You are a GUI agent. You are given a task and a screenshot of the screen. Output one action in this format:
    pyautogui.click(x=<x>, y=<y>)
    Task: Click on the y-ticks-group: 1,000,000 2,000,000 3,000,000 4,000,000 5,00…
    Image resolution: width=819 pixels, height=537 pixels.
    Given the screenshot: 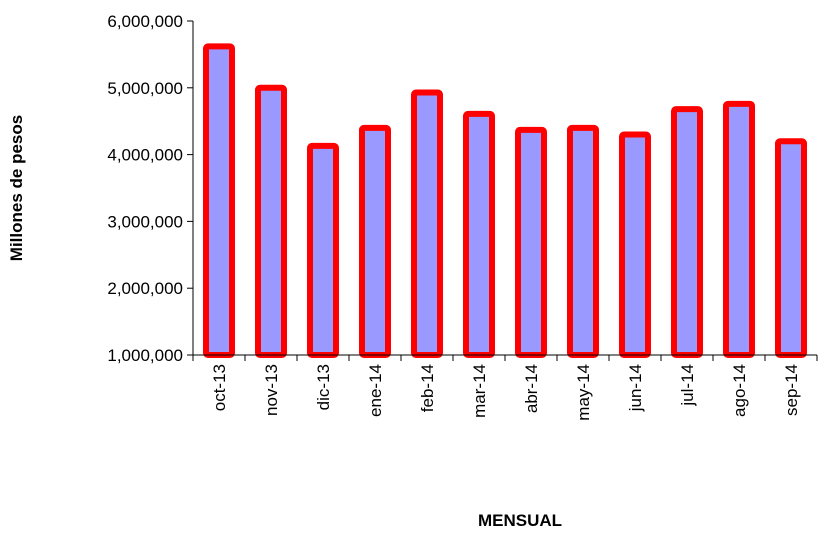 What is the action you would take?
    pyautogui.click(x=150, y=188)
    